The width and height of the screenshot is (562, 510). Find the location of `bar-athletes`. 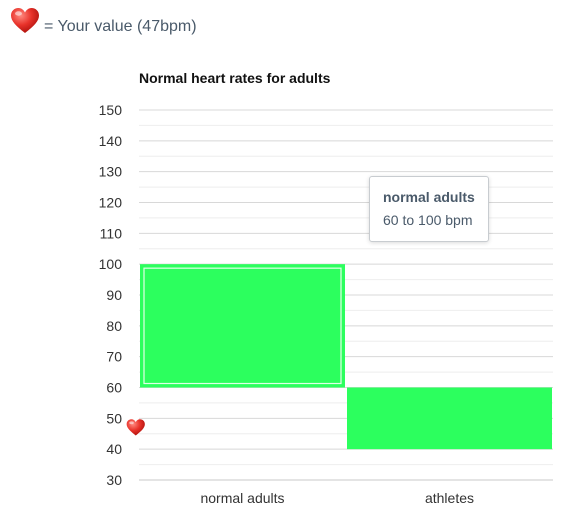

bar-athletes is located at coordinates (449, 418).